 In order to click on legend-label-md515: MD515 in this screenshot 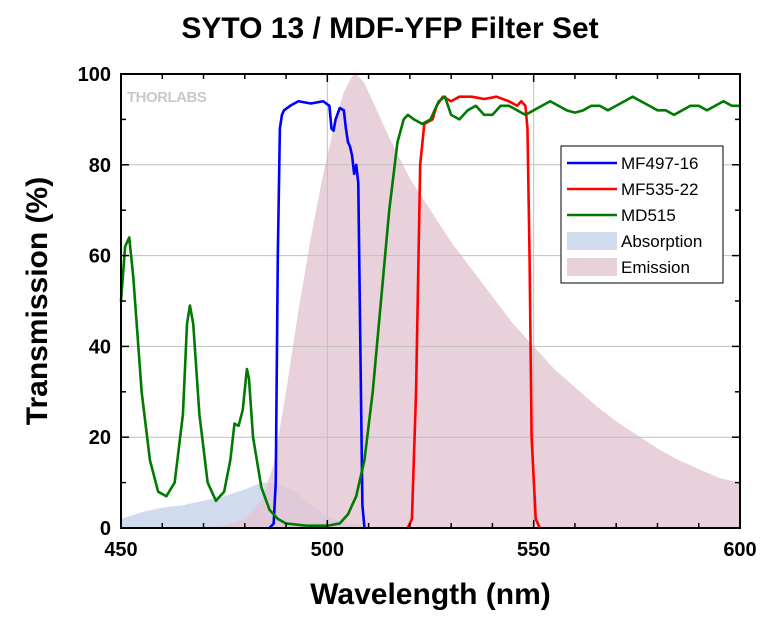, I will do `click(648, 215)`.